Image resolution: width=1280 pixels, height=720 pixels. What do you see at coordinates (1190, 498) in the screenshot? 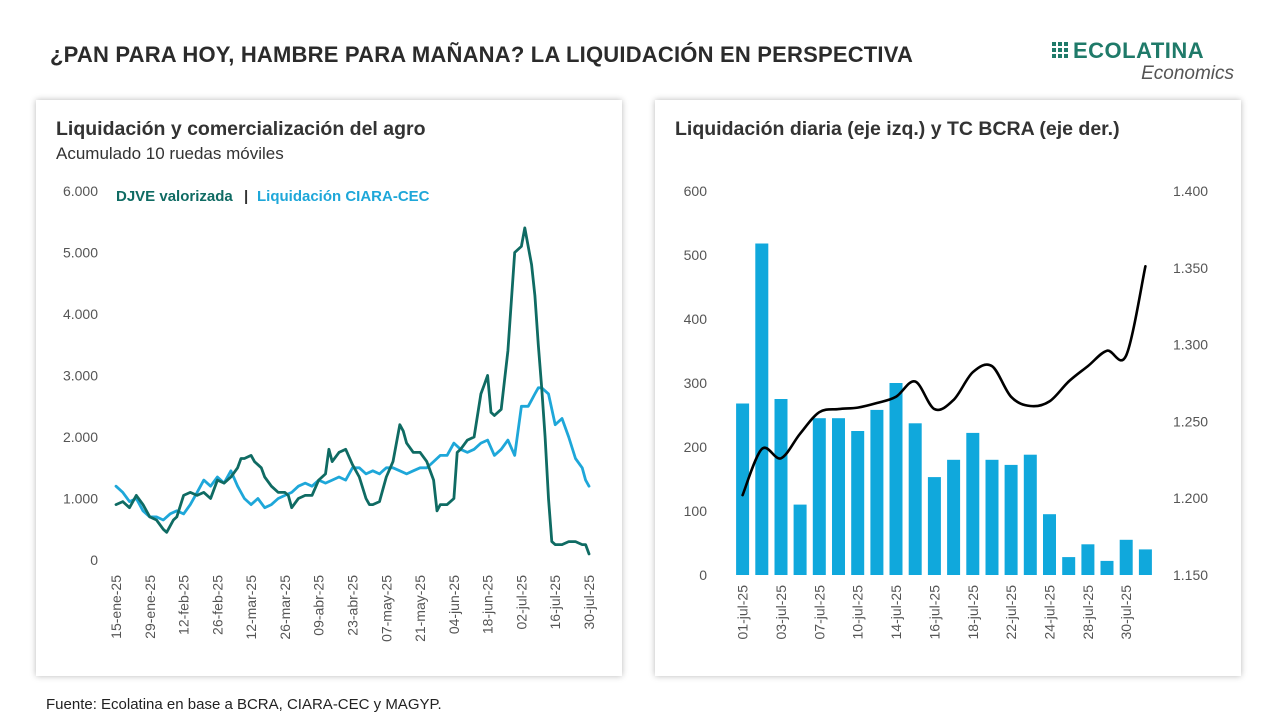
I see `right-y2-tick-label: 1.200` at bounding box center [1190, 498].